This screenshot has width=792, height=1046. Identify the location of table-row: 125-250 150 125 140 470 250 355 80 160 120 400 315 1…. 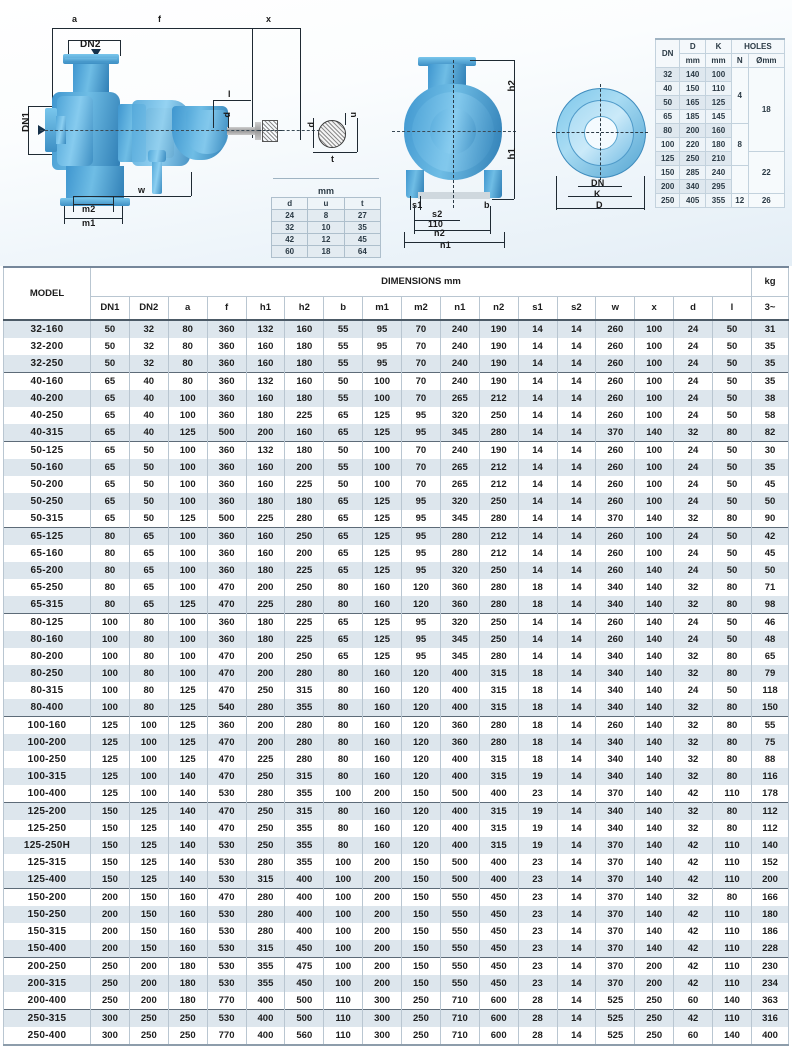
(396, 828).